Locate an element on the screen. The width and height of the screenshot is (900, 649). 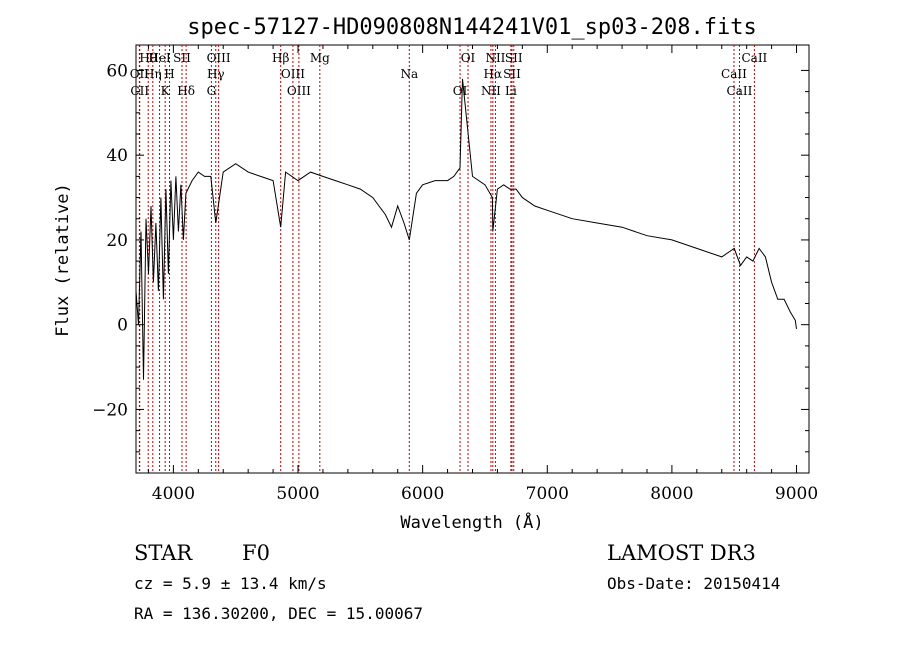
ra-dec-coordinates: RA = 136.30200, DEC = 15.00067 is located at coordinates (278, 613).